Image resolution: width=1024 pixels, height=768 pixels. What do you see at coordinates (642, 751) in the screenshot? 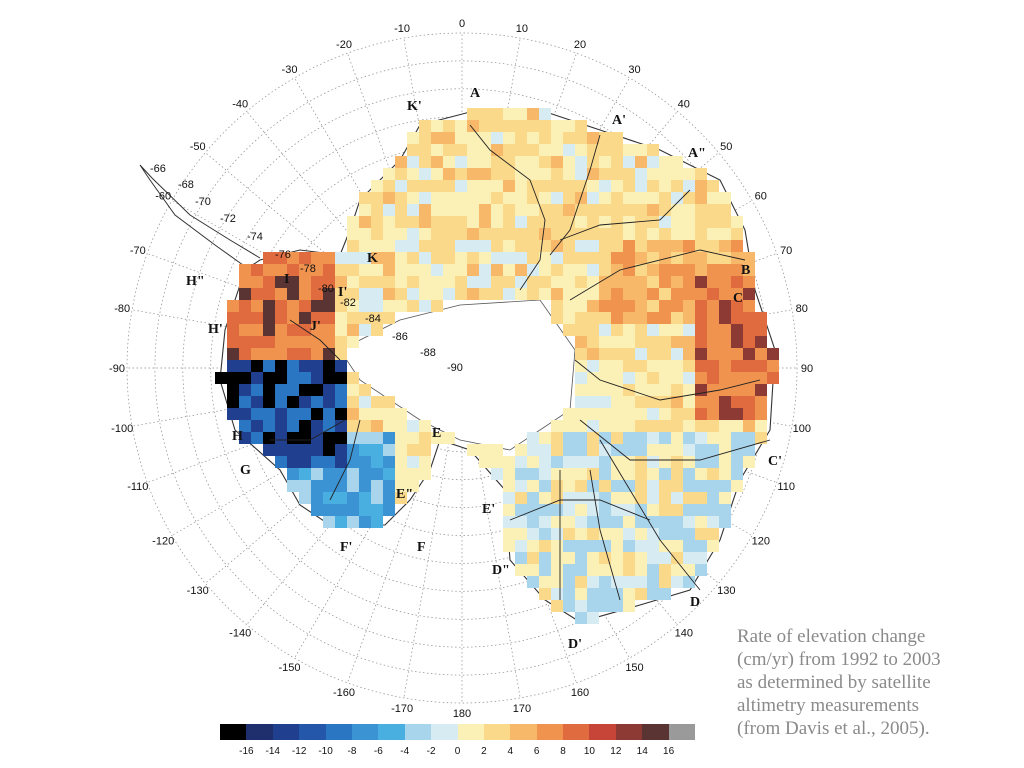
I see `colorbar-tick-label: 14` at bounding box center [642, 751].